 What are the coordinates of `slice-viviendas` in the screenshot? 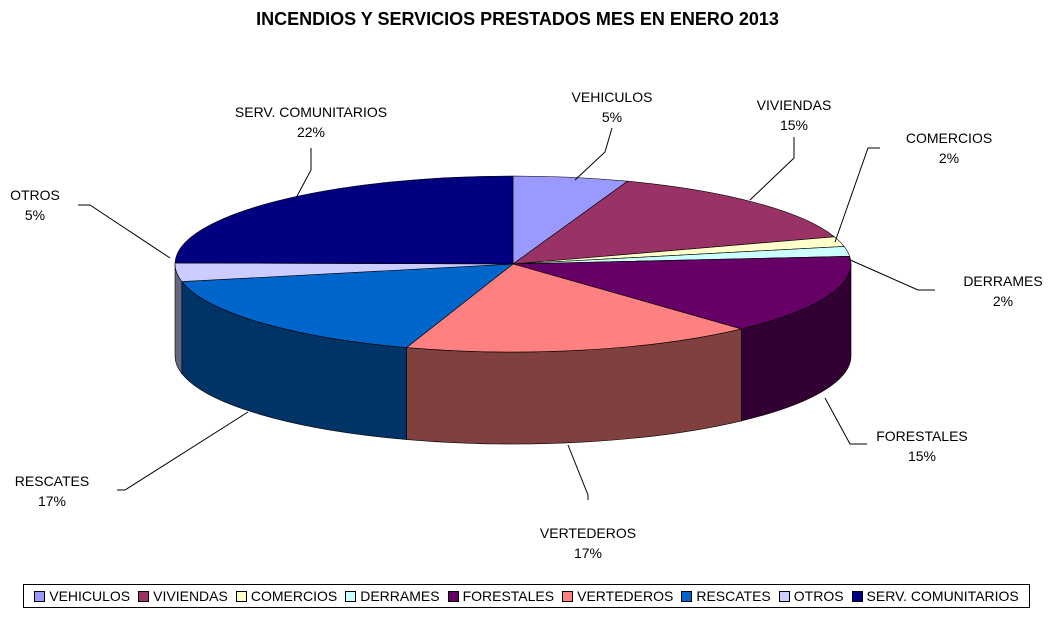 It's located at (673, 222).